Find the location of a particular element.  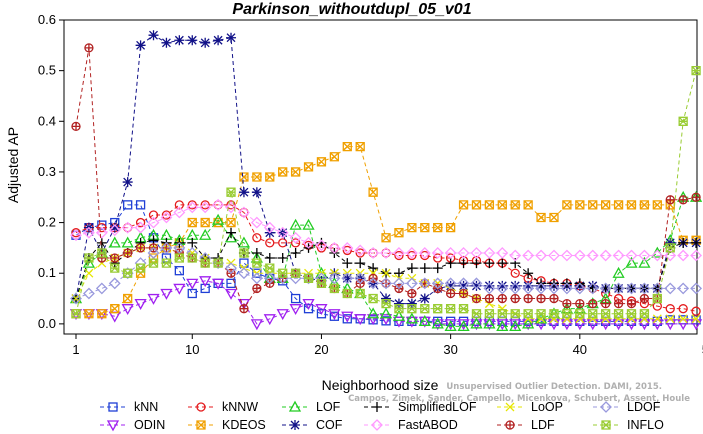

legend-item-lof: LOF is located at coordinates (311, 407).